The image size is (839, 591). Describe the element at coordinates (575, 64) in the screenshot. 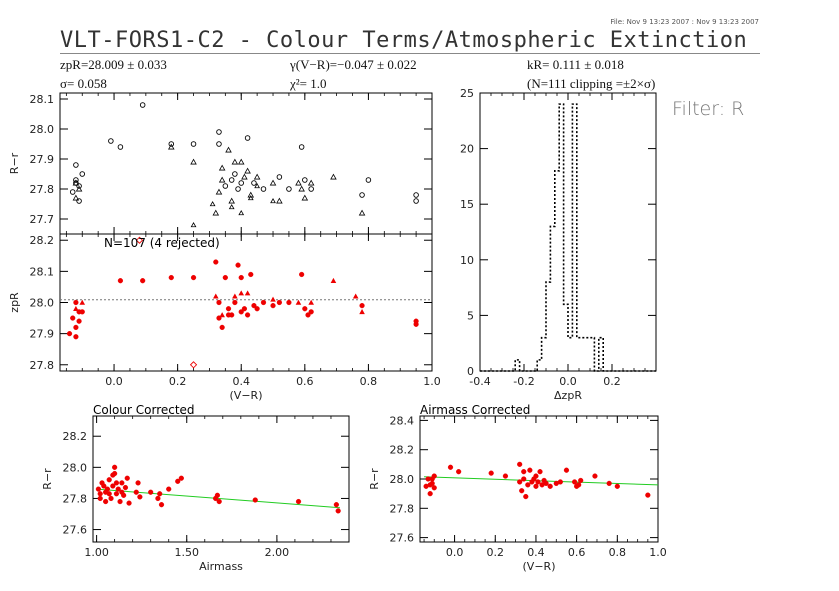

I see `k-value: kR= 0.111 ± 0.018` at that location.